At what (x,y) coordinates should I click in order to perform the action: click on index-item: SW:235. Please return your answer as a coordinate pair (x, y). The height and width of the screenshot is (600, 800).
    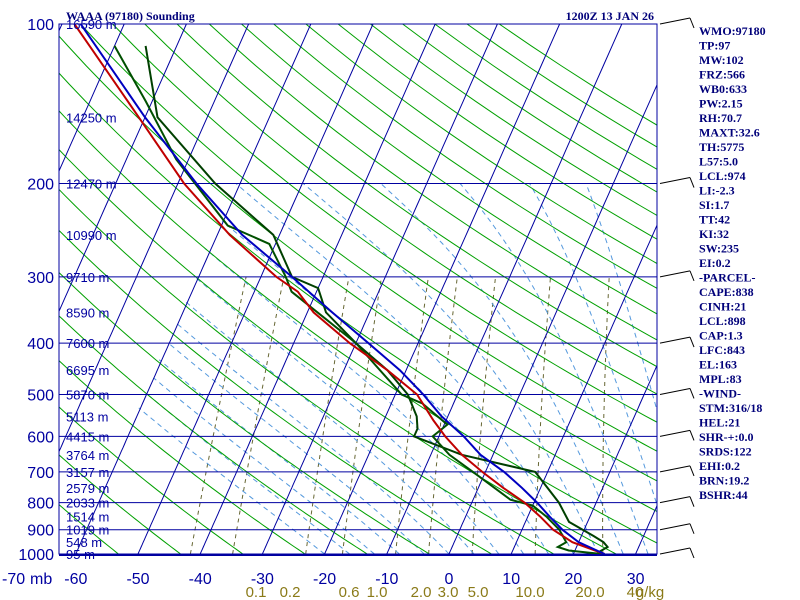
    Looking at the image, I should click on (719, 249).